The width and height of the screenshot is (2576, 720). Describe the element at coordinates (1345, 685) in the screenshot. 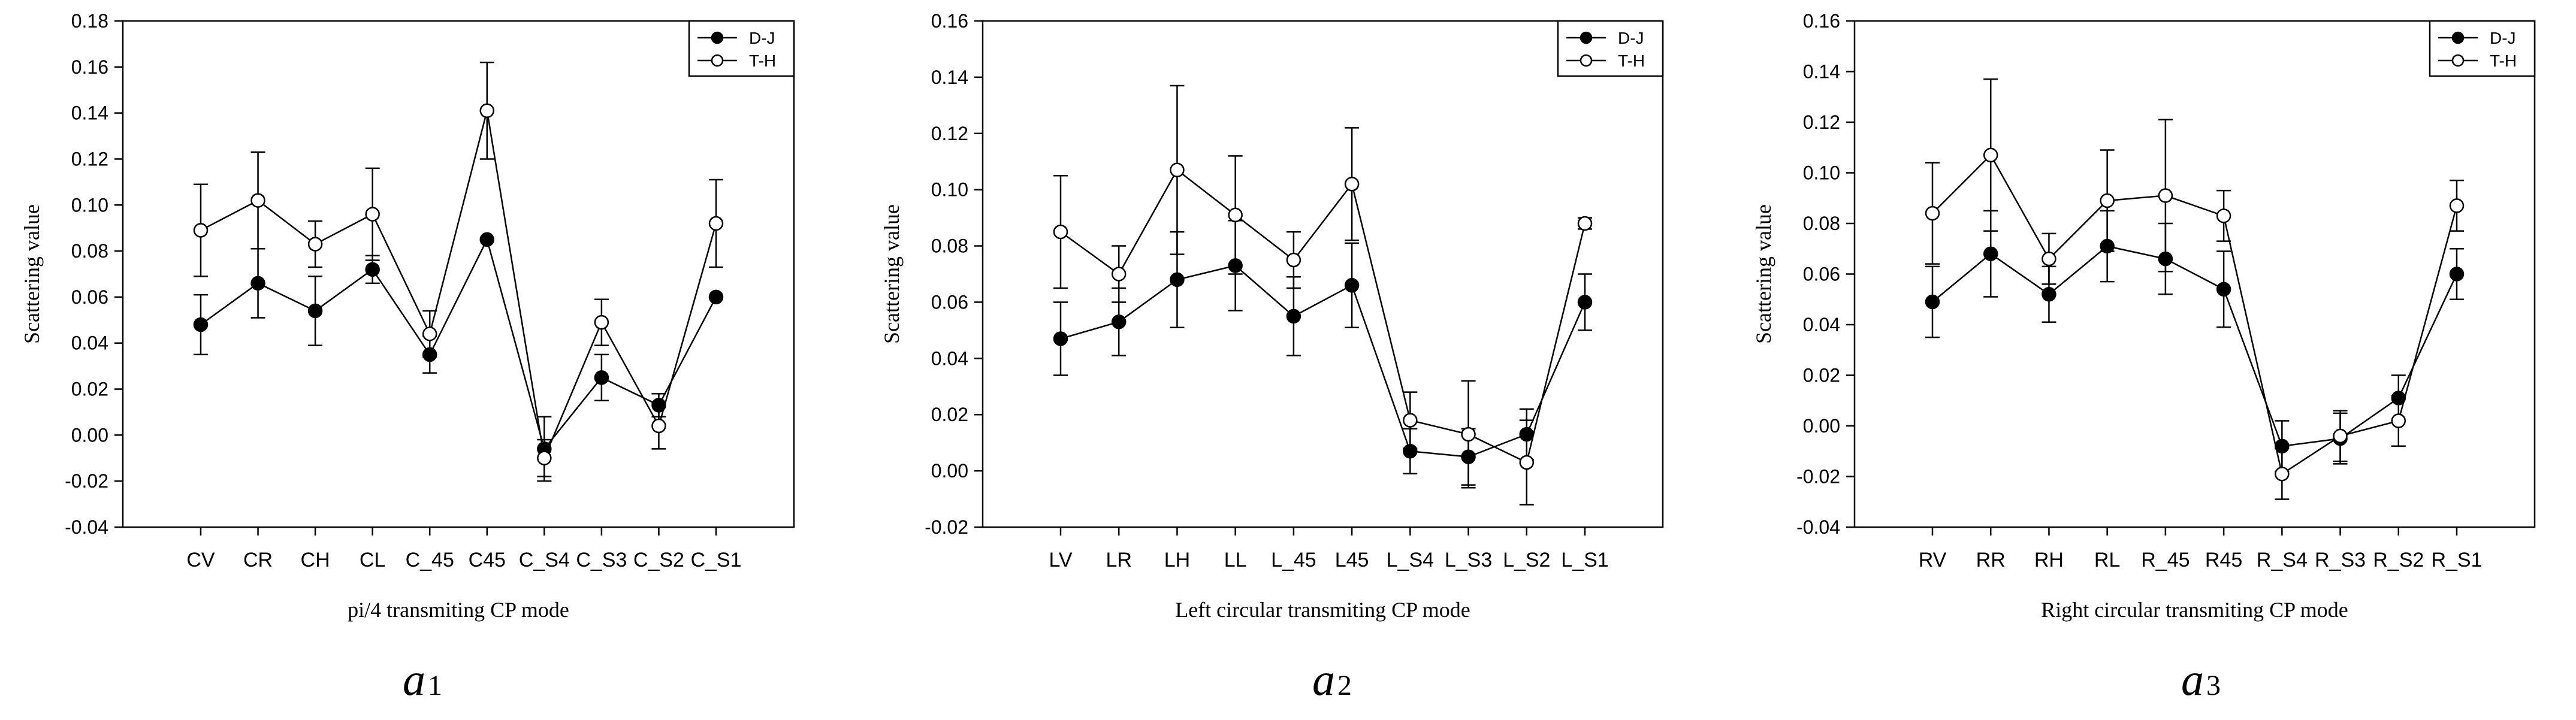

I see `panel-subscript: 2` at that location.